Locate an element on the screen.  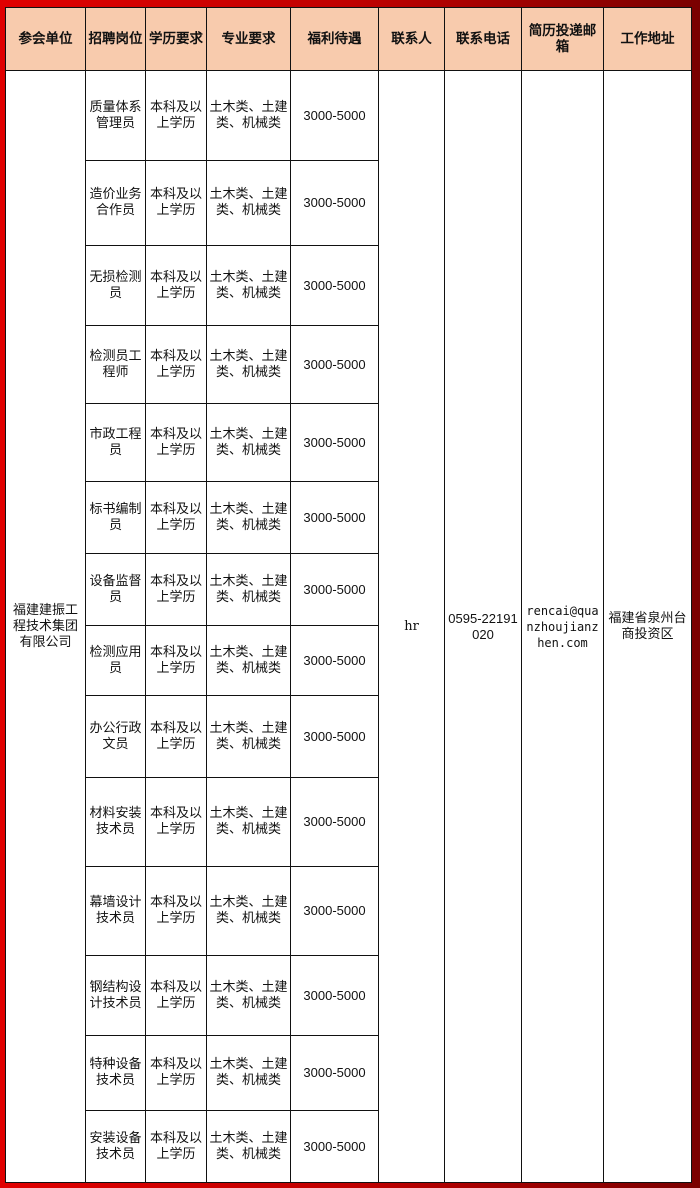
header-company: 参会单位 is located at coordinates (45, 39).